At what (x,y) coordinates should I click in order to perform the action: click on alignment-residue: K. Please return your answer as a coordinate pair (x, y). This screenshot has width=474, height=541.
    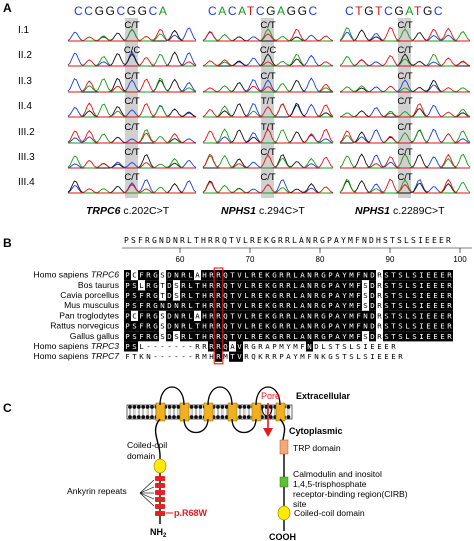
    Looking at the image, I should click on (267, 275).